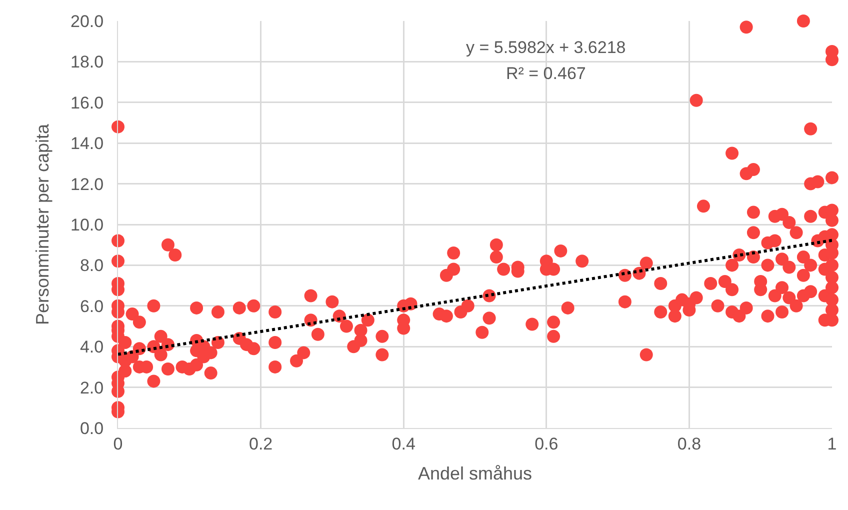  I want to click on y-tick-label: 6.0, so click(92, 306).